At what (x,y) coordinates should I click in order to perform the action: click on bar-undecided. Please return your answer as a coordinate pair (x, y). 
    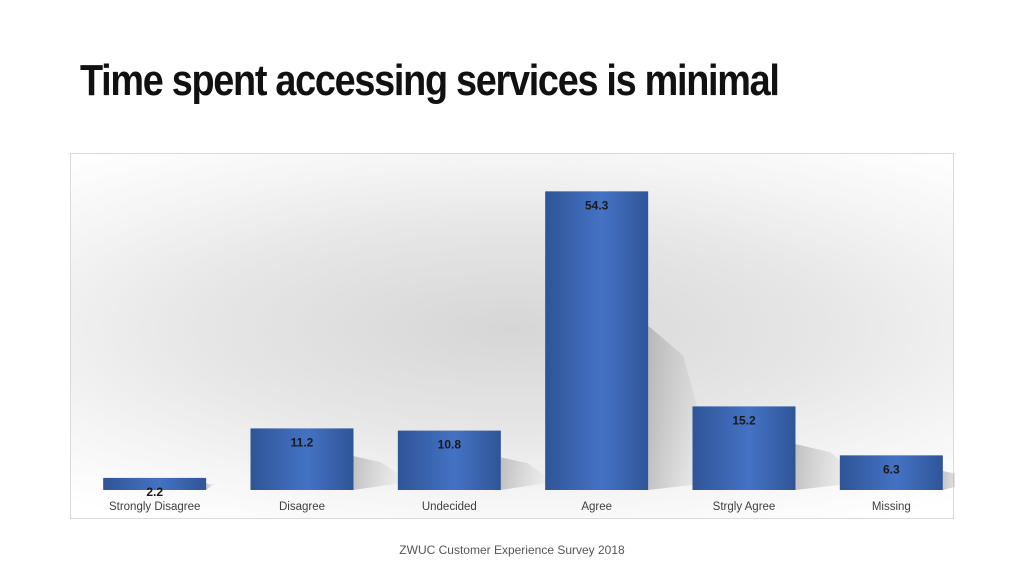
    Looking at the image, I should click on (449, 460).